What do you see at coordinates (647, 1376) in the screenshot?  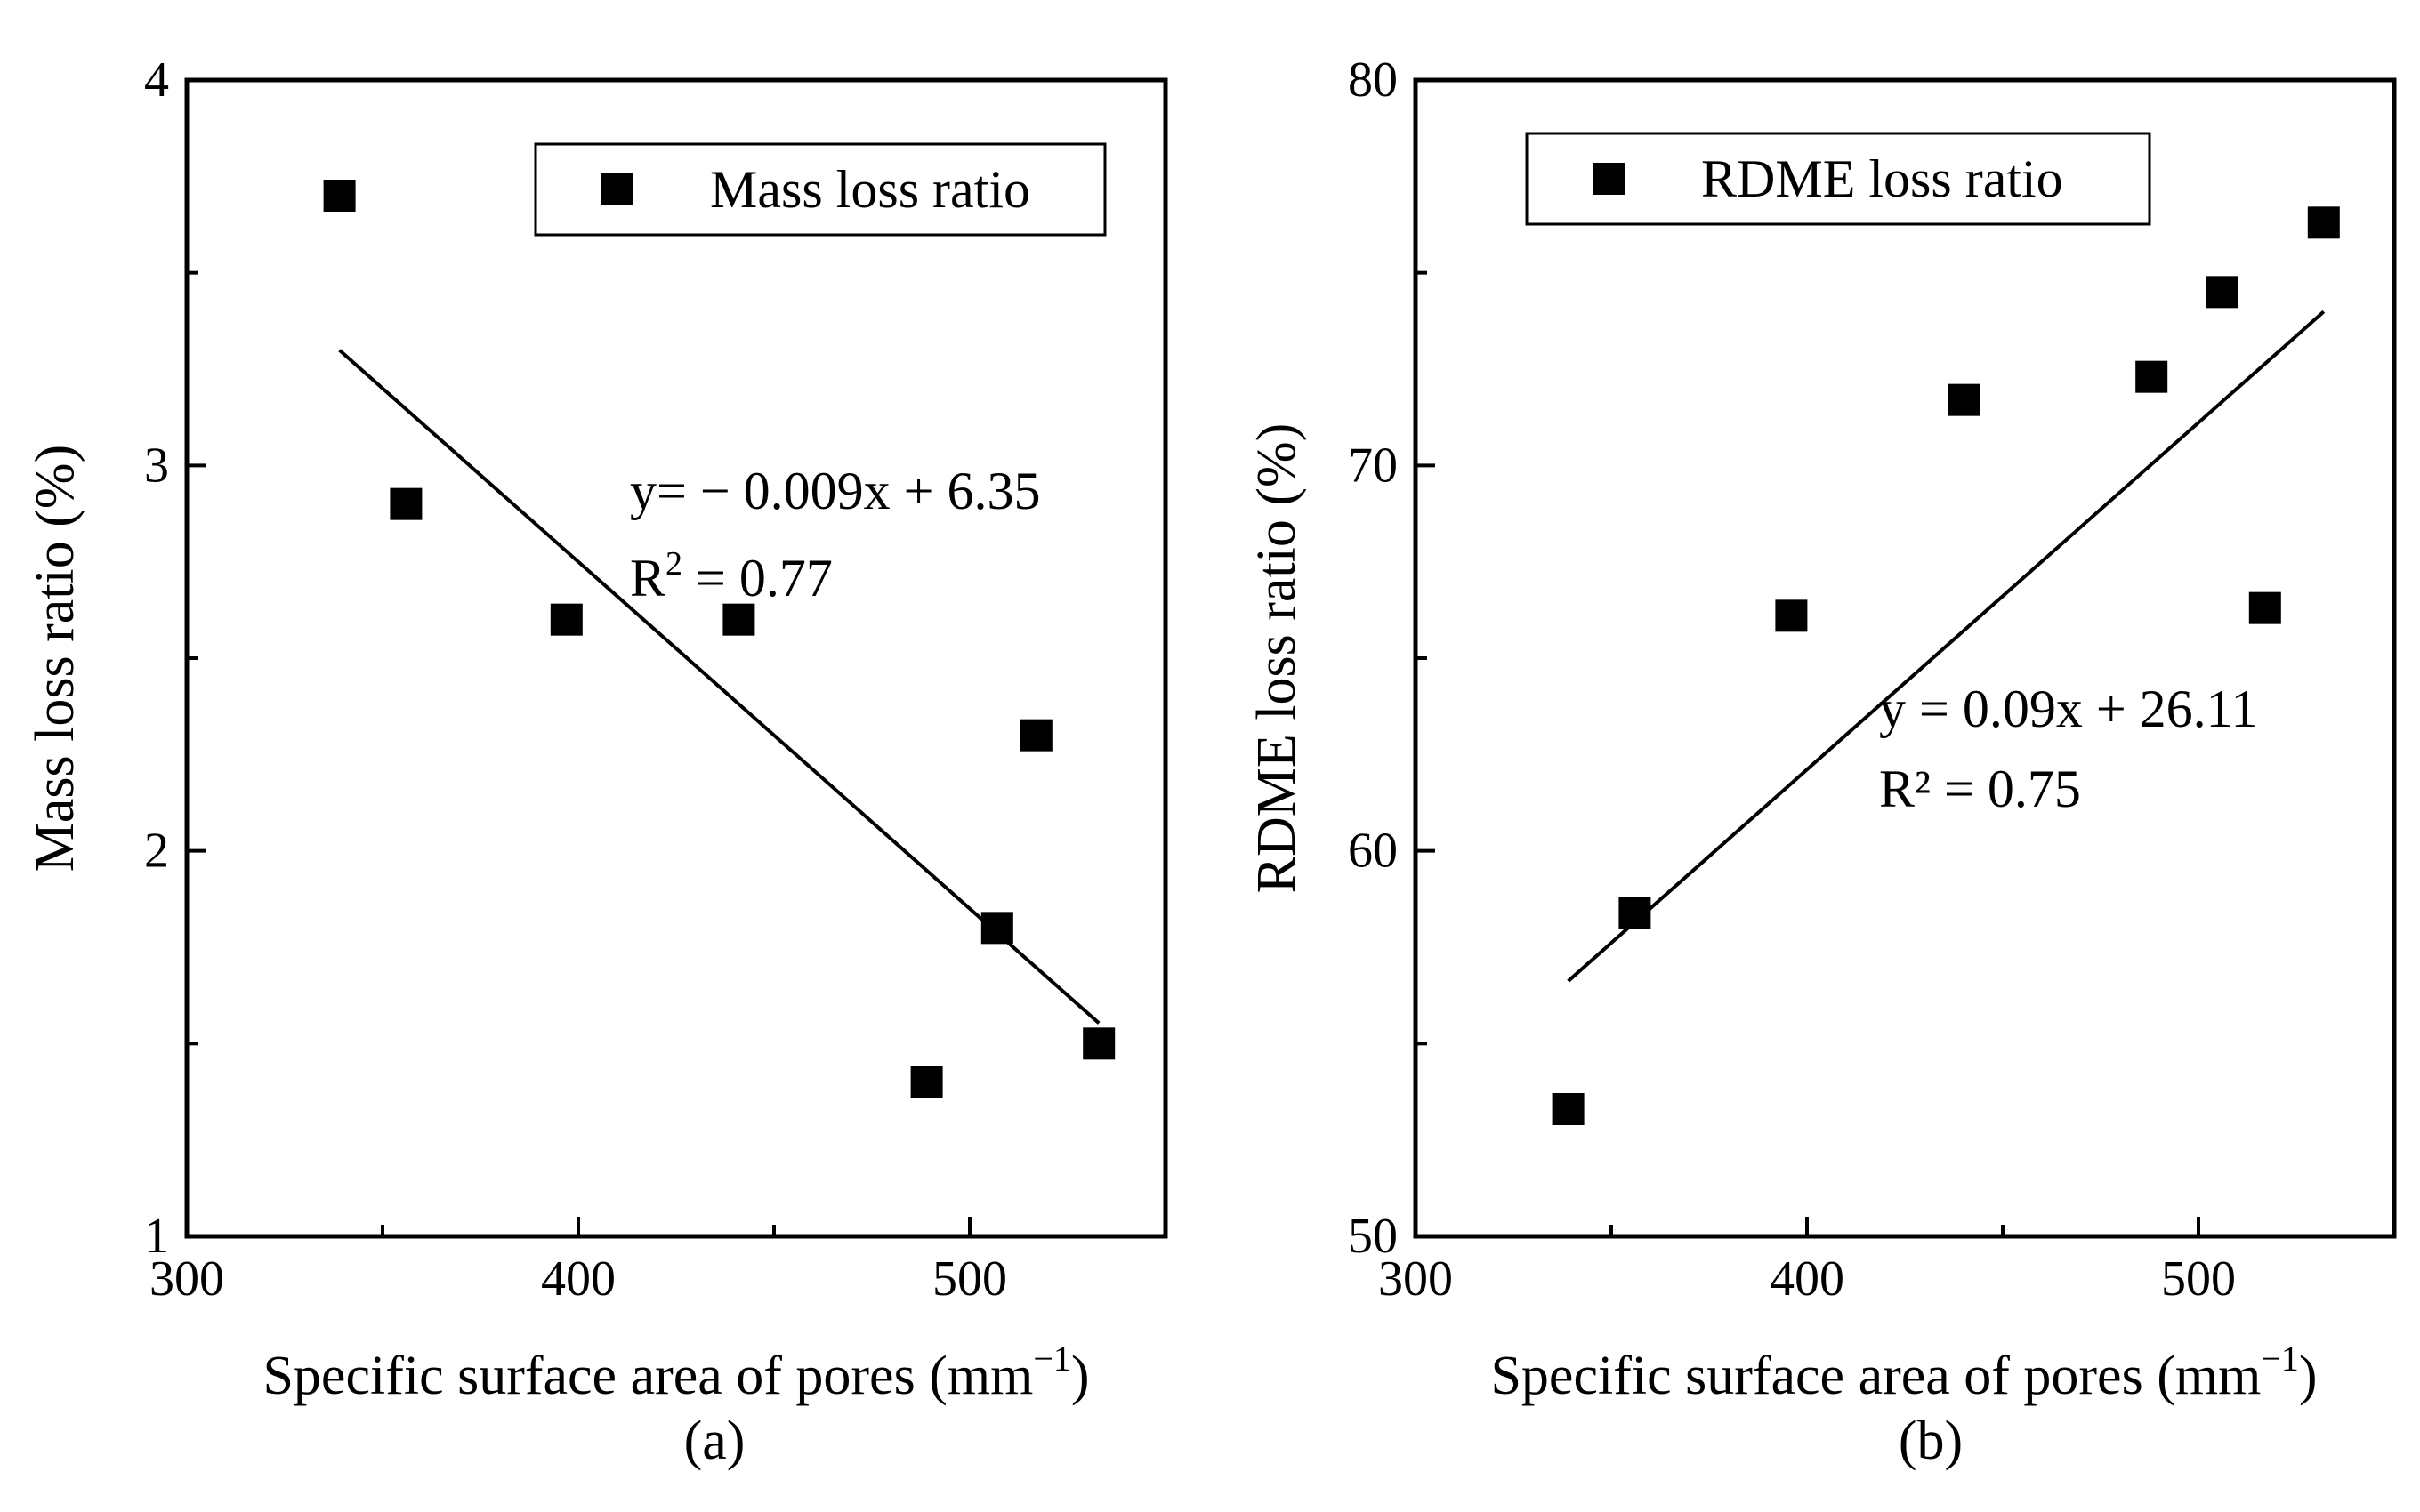 I see `panel-a-xlabel-main: Specific surface area of pores (mm` at bounding box center [647, 1376].